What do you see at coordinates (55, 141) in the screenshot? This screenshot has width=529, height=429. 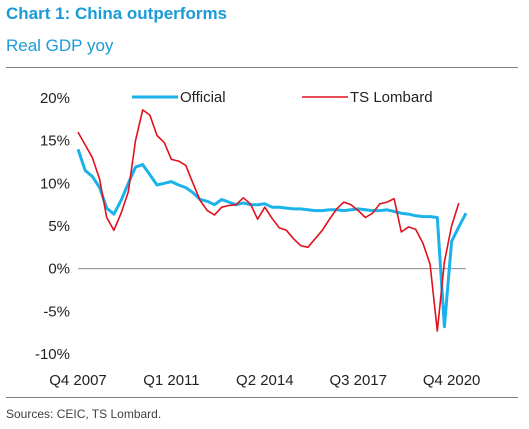 I see `y-tick-label: 15%` at bounding box center [55, 141].